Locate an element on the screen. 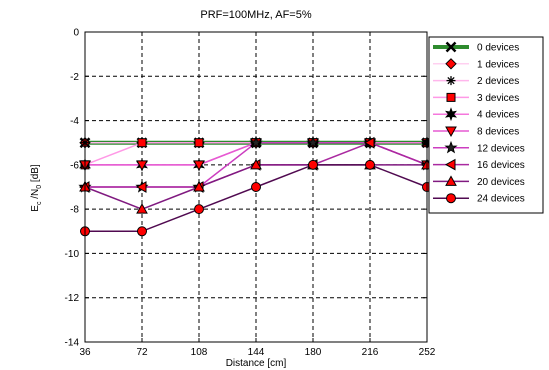  x-tick-label: 144 is located at coordinates (256, 352).